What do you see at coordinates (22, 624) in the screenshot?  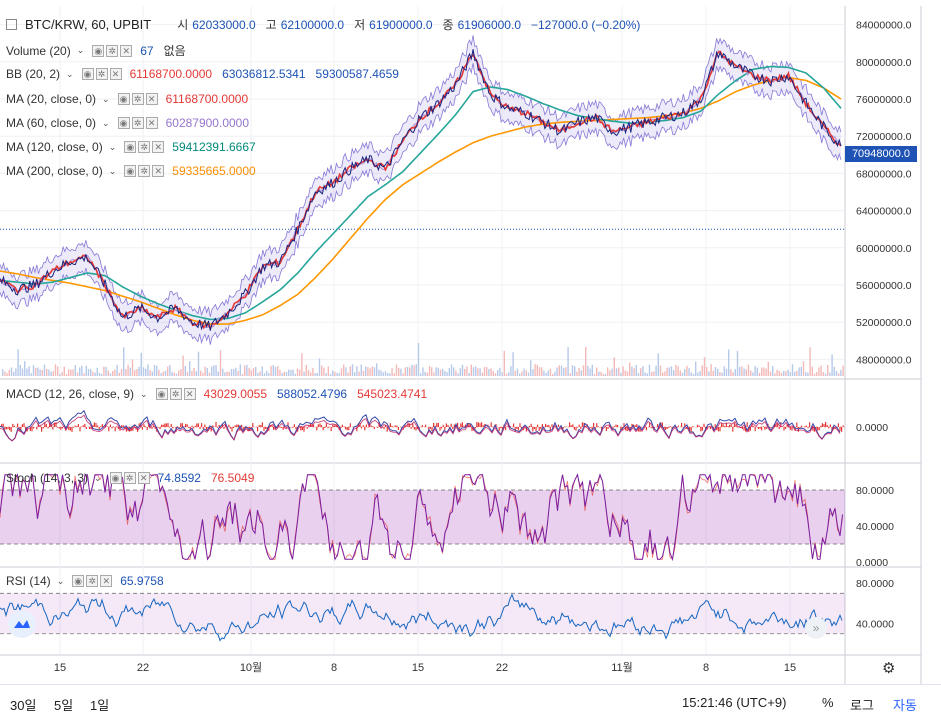 I see `tradingview-logo-icon` at bounding box center [22, 624].